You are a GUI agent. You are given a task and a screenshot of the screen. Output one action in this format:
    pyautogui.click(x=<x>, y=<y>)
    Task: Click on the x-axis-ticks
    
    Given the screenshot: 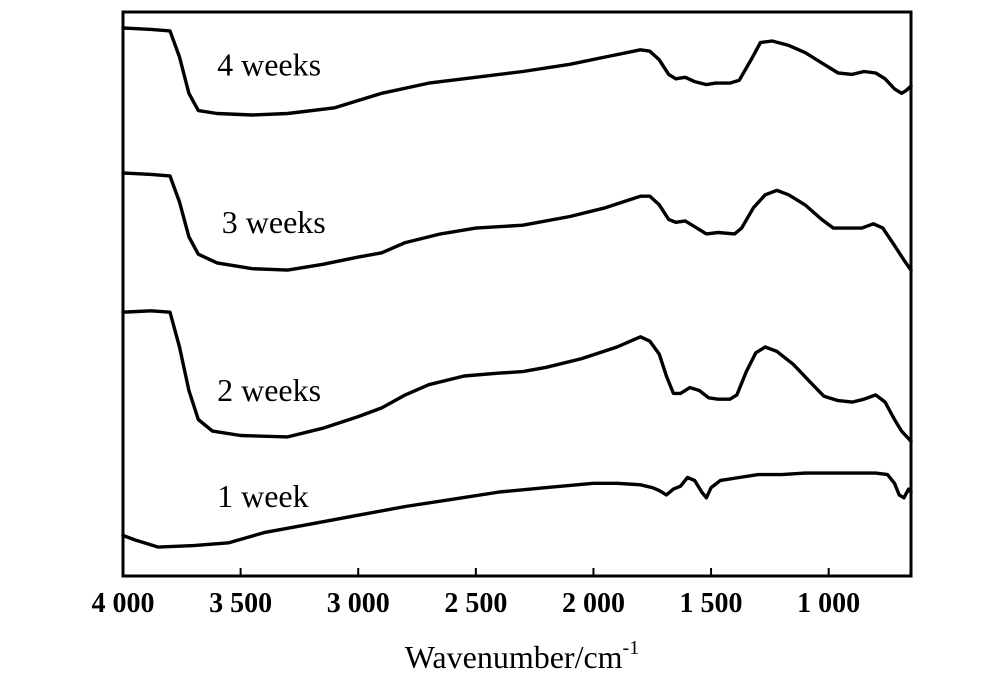 What is the action you would take?
    pyautogui.click(x=476, y=572)
    